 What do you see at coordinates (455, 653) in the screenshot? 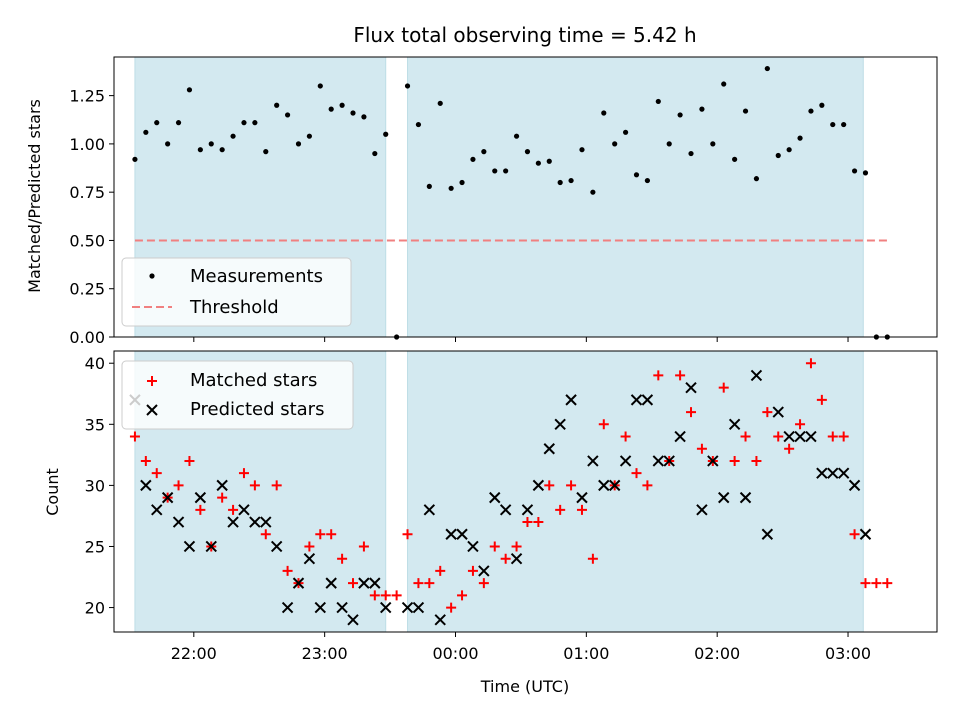
I see `x-tick-label: 00:00` at bounding box center [455, 653].